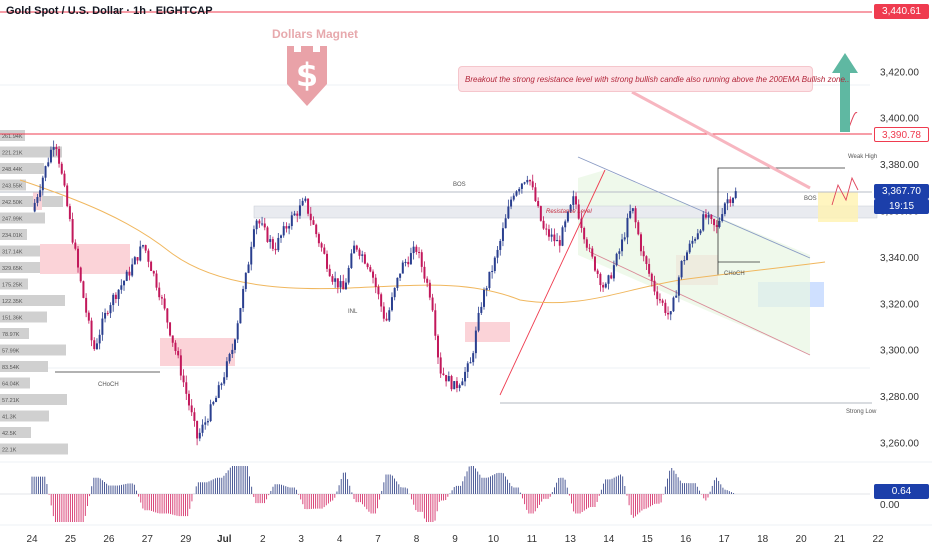  I want to click on volume-profile-label: 247.99K, so click(12, 220).